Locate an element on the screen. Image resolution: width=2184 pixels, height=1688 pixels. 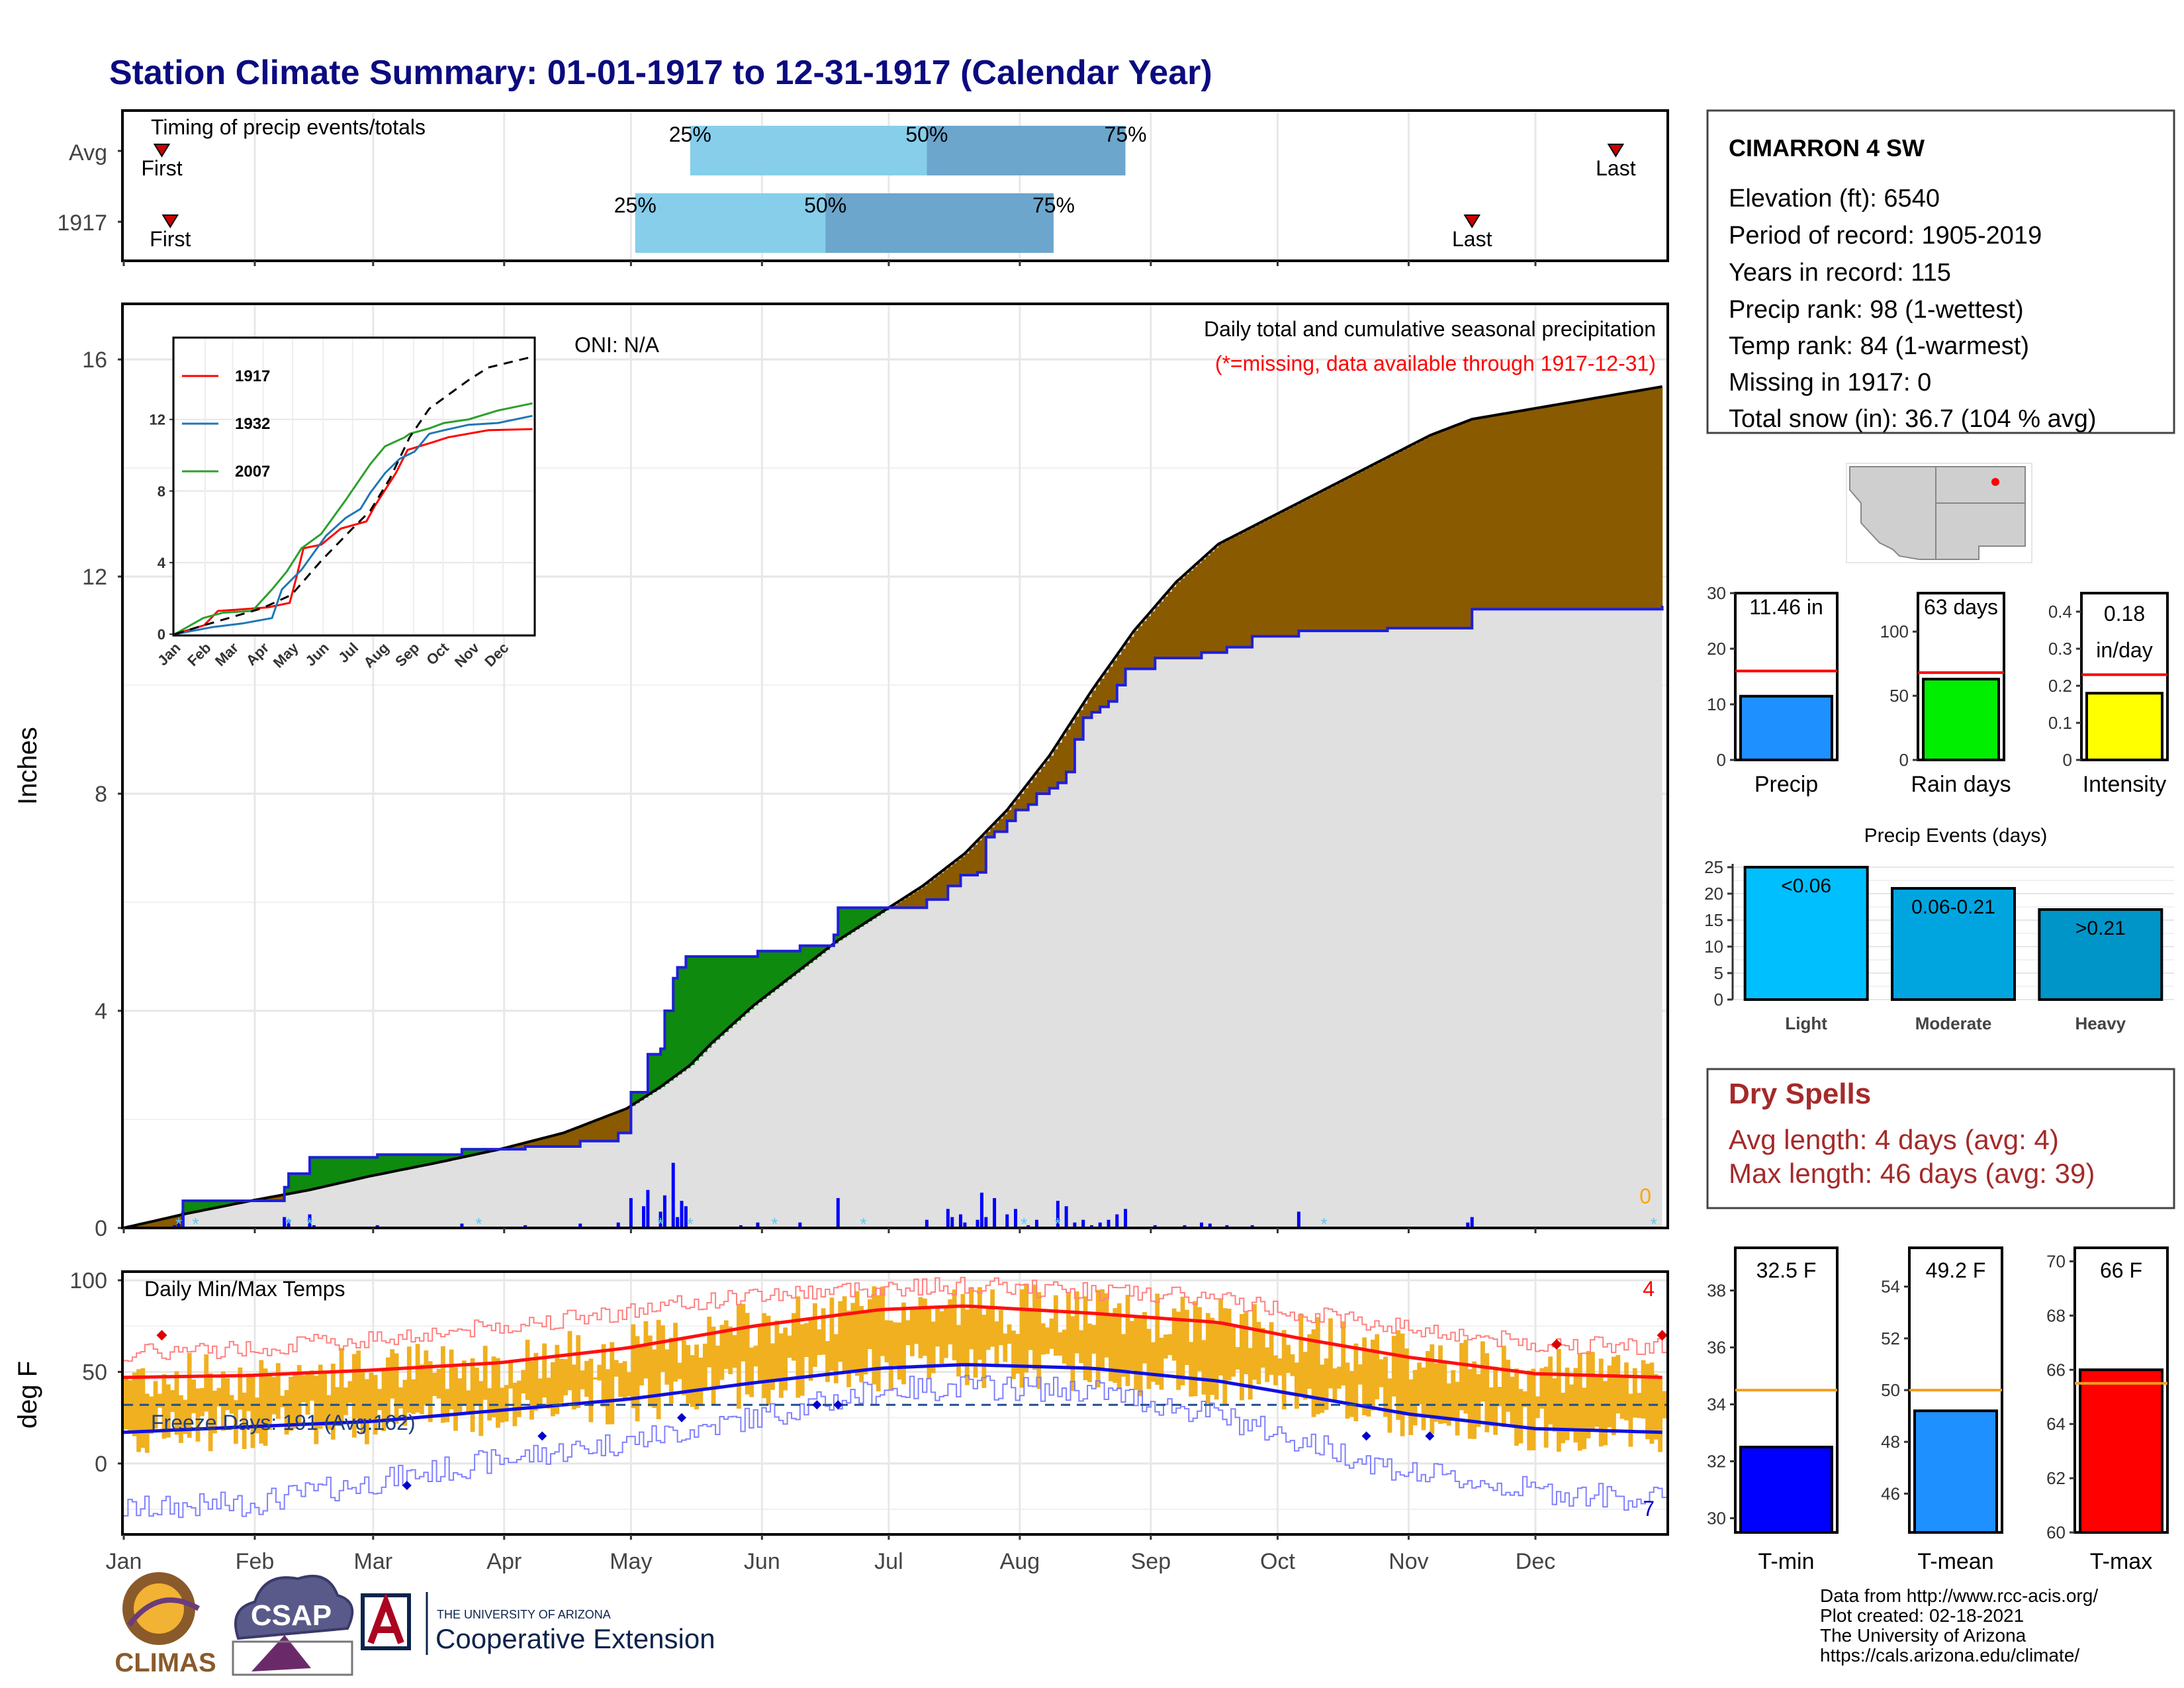
events-y-tick-label: 20 is located at coordinates (1713, 894).